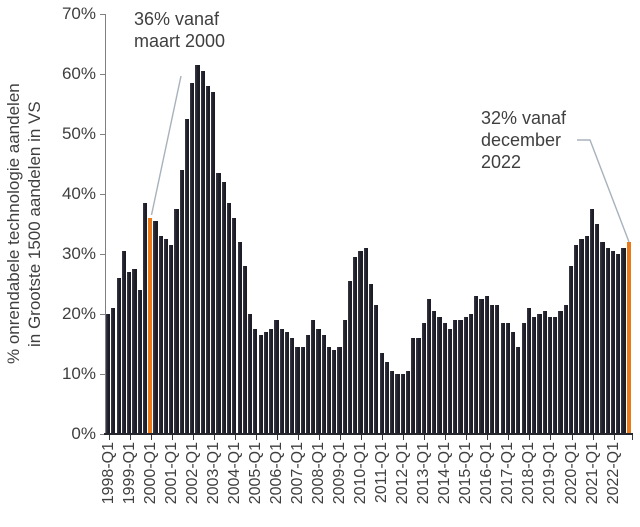  Describe the element at coordinates (179, 30) in the screenshot. I see `annotation-march-2000: 36% vanaf maart 2000` at that location.